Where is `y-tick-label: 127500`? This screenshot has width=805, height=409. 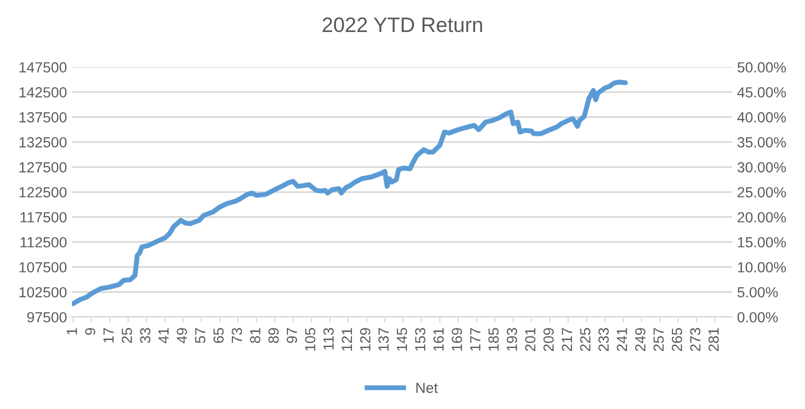 y-tick-label: 127500 is located at coordinates (43, 167).